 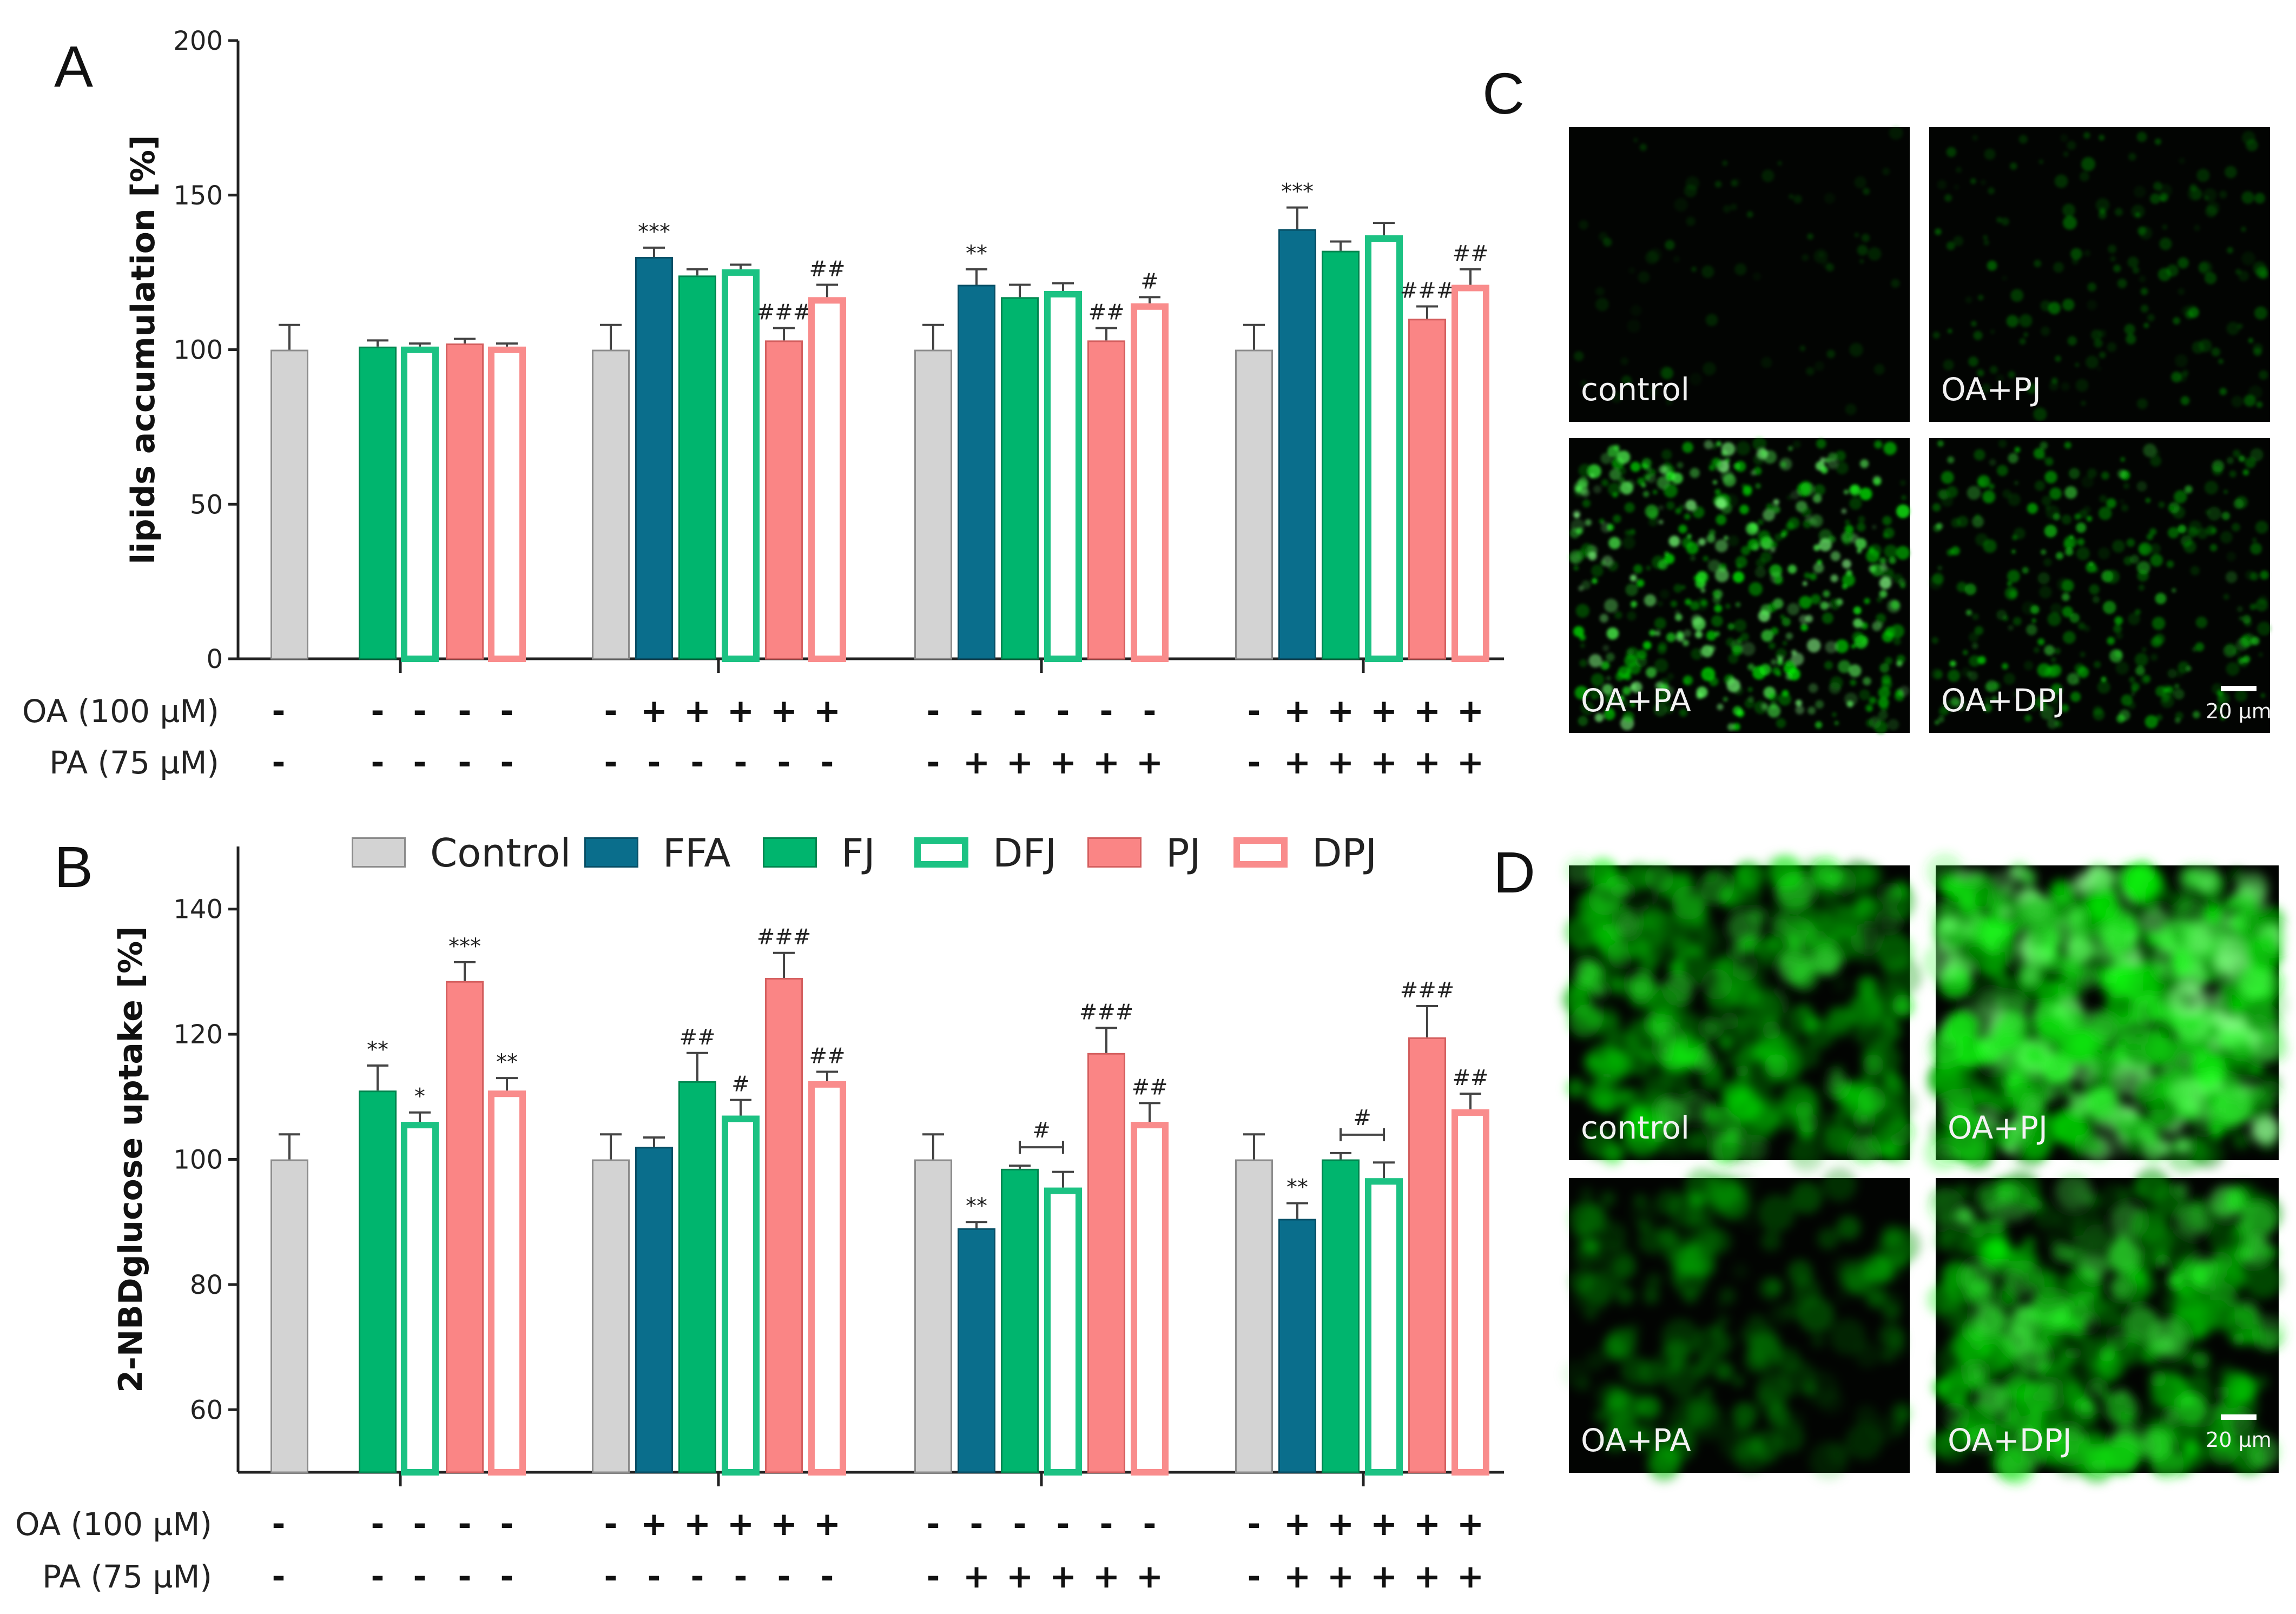 What do you see at coordinates (1739, 273) in the screenshot?
I see `micrograph-tile: control` at bounding box center [1739, 273].